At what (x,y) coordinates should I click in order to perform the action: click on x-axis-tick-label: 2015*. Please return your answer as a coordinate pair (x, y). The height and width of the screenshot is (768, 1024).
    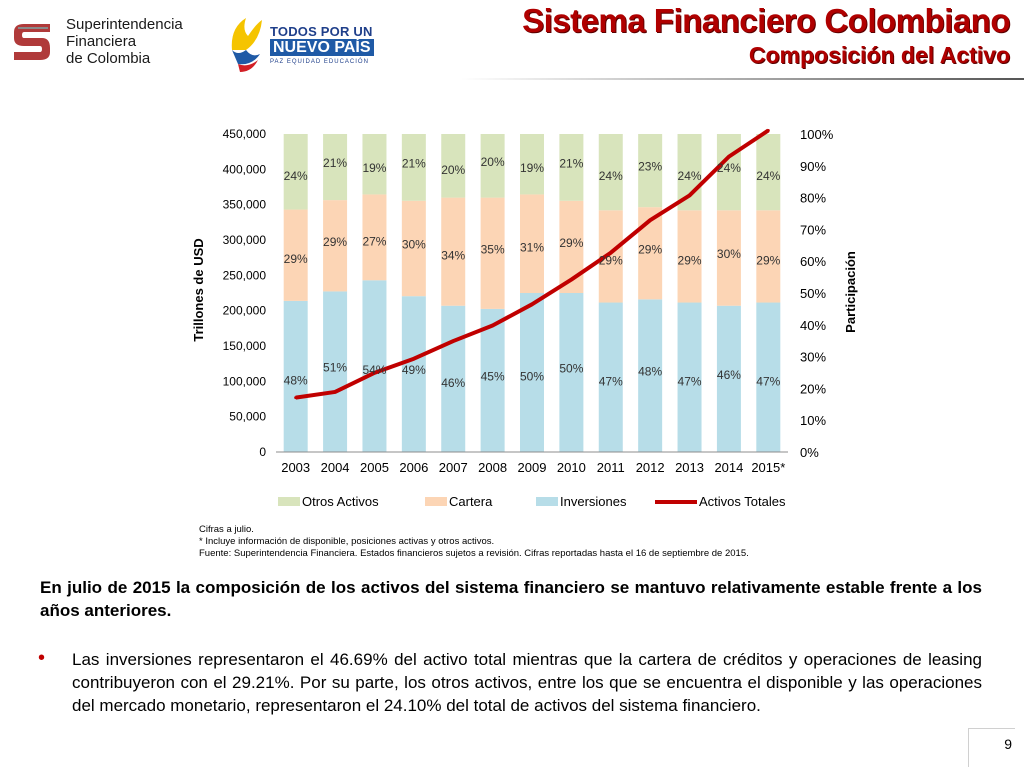
    Looking at the image, I should click on (768, 467).